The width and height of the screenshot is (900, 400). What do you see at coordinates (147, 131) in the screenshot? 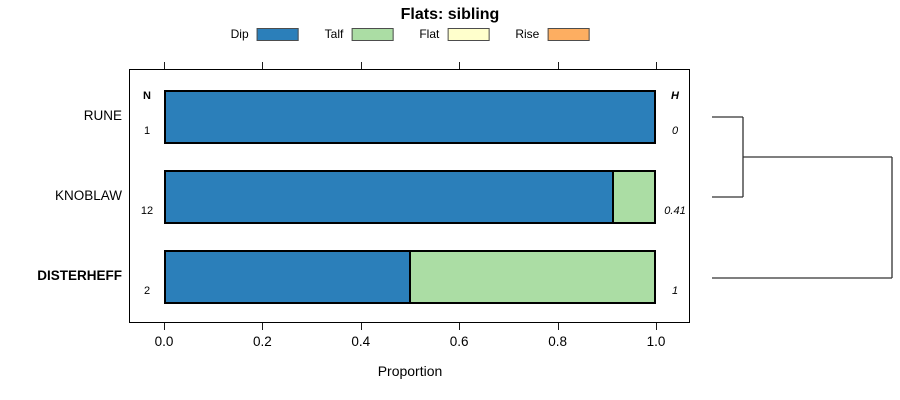
I see `n-value-rune: 1` at bounding box center [147, 131].